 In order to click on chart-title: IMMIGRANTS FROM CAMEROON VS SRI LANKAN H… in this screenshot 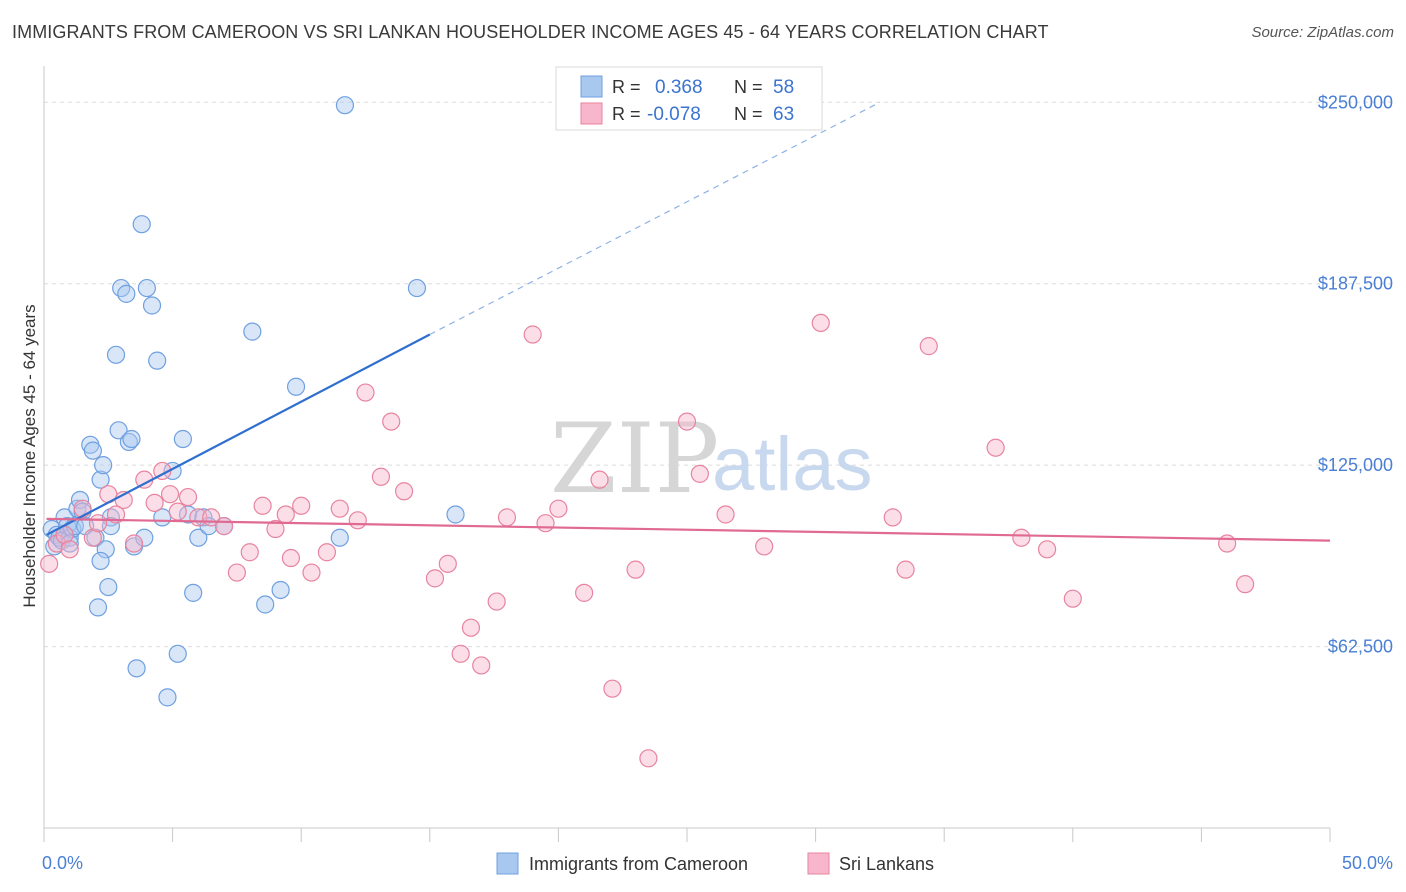, I will do `click(530, 32)`.